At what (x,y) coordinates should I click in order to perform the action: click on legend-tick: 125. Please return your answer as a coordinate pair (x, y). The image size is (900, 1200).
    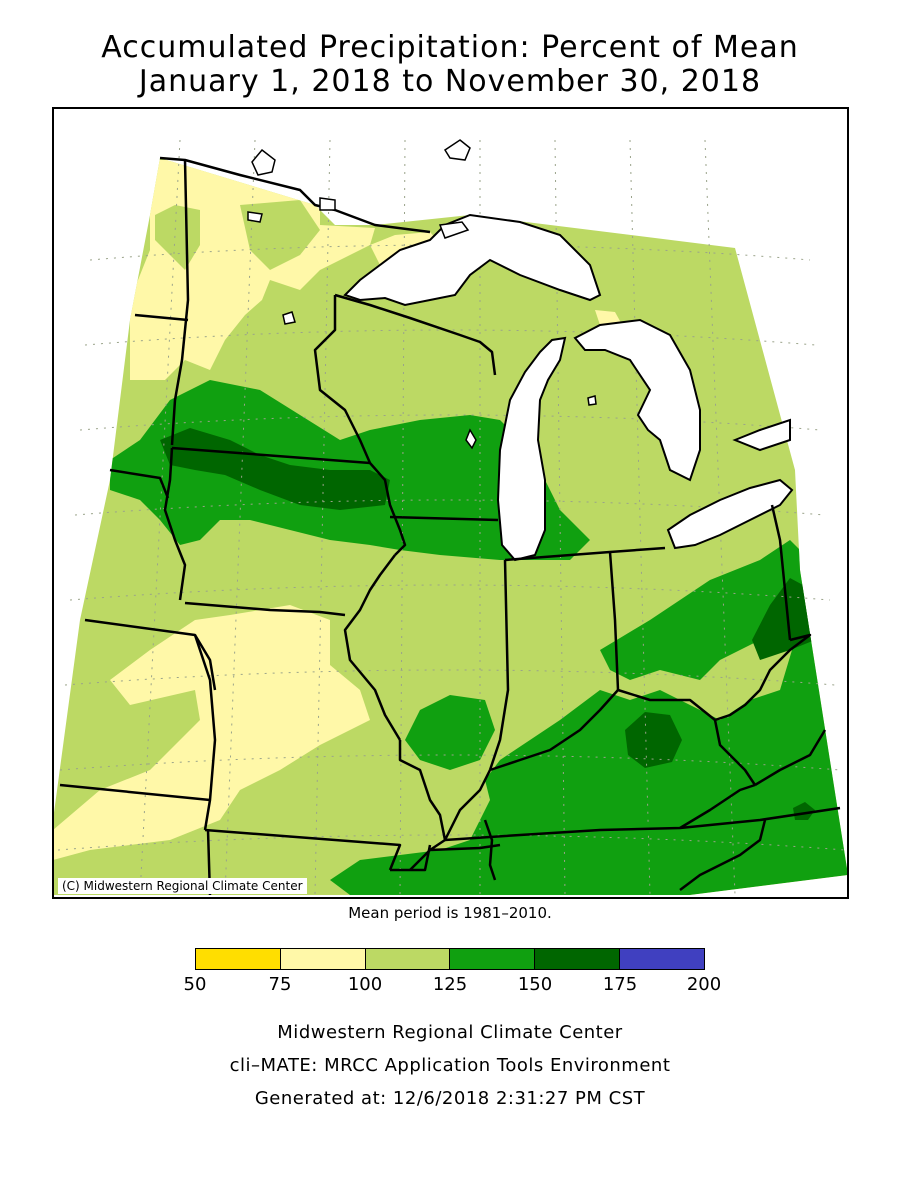
    Looking at the image, I should click on (450, 984).